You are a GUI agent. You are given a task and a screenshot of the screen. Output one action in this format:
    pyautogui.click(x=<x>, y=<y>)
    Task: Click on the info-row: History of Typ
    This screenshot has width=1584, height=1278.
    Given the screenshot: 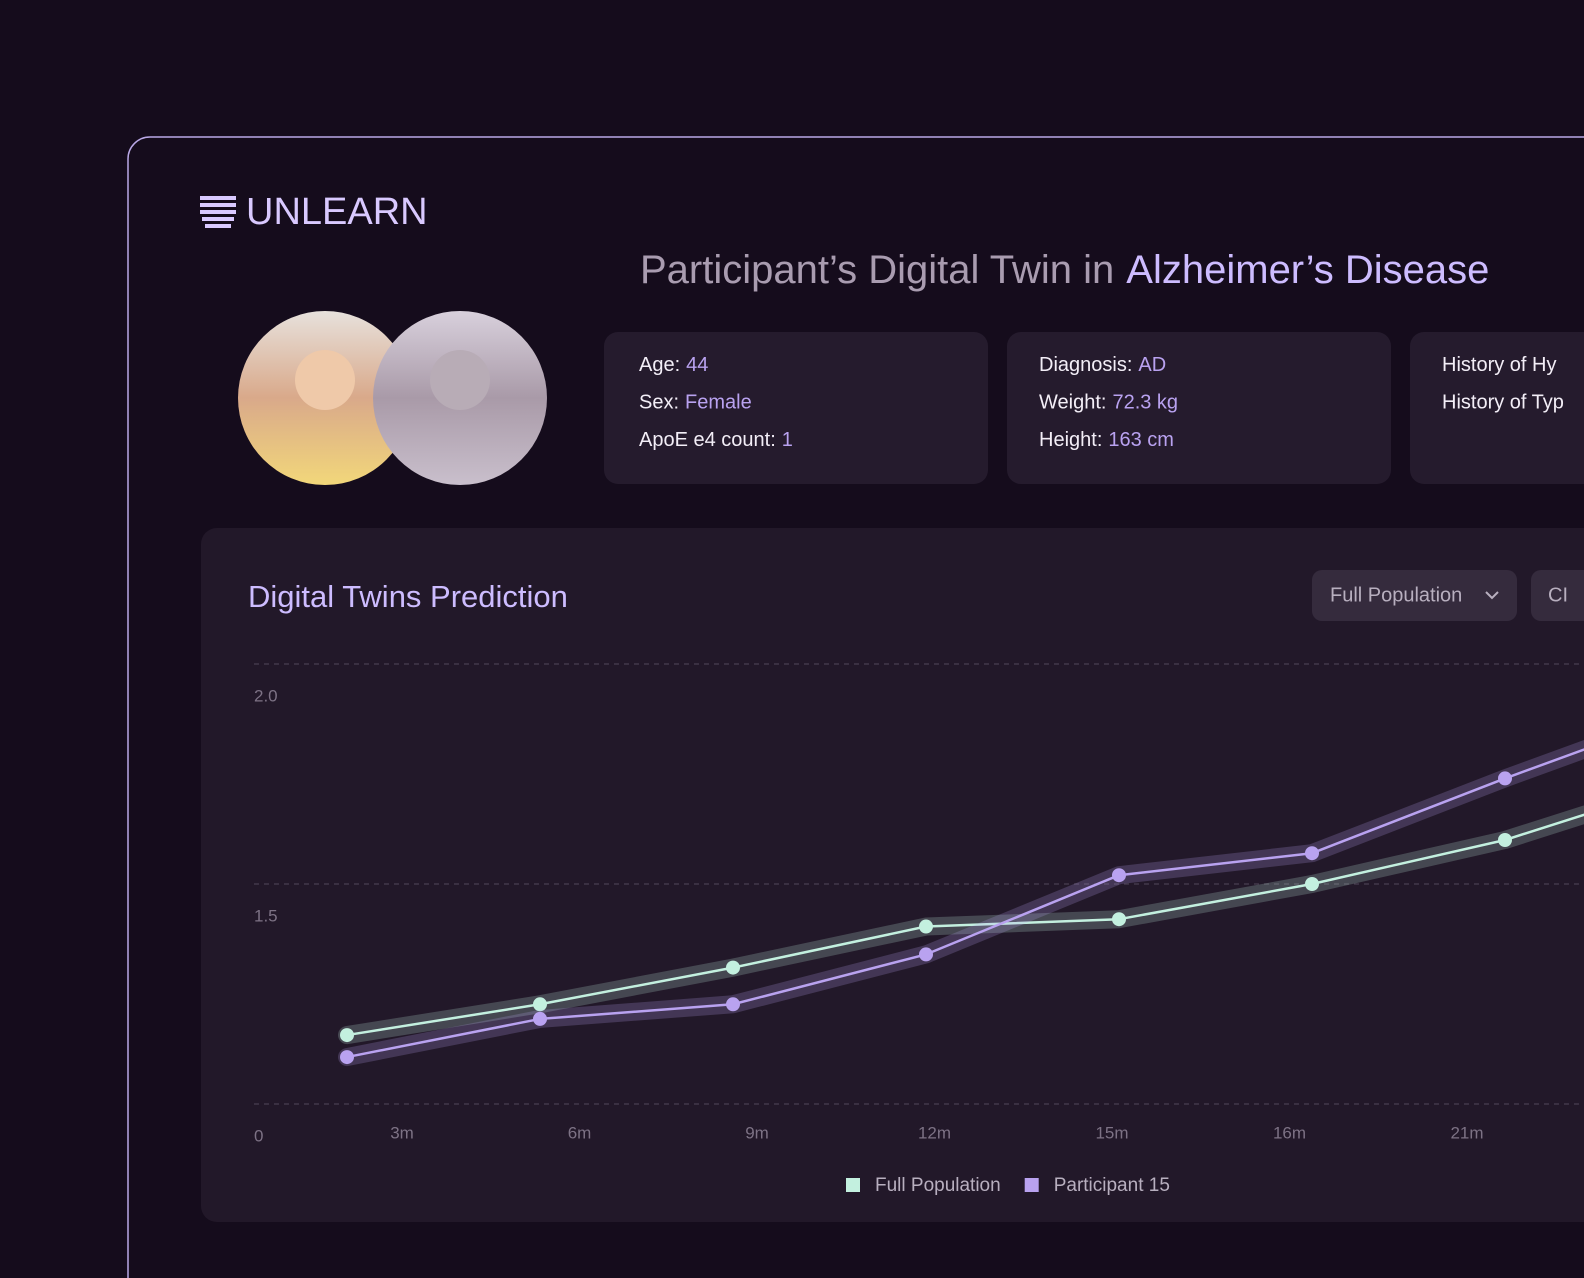 What is the action you would take?
    pyautogui.click(x=1503, y=403)
    